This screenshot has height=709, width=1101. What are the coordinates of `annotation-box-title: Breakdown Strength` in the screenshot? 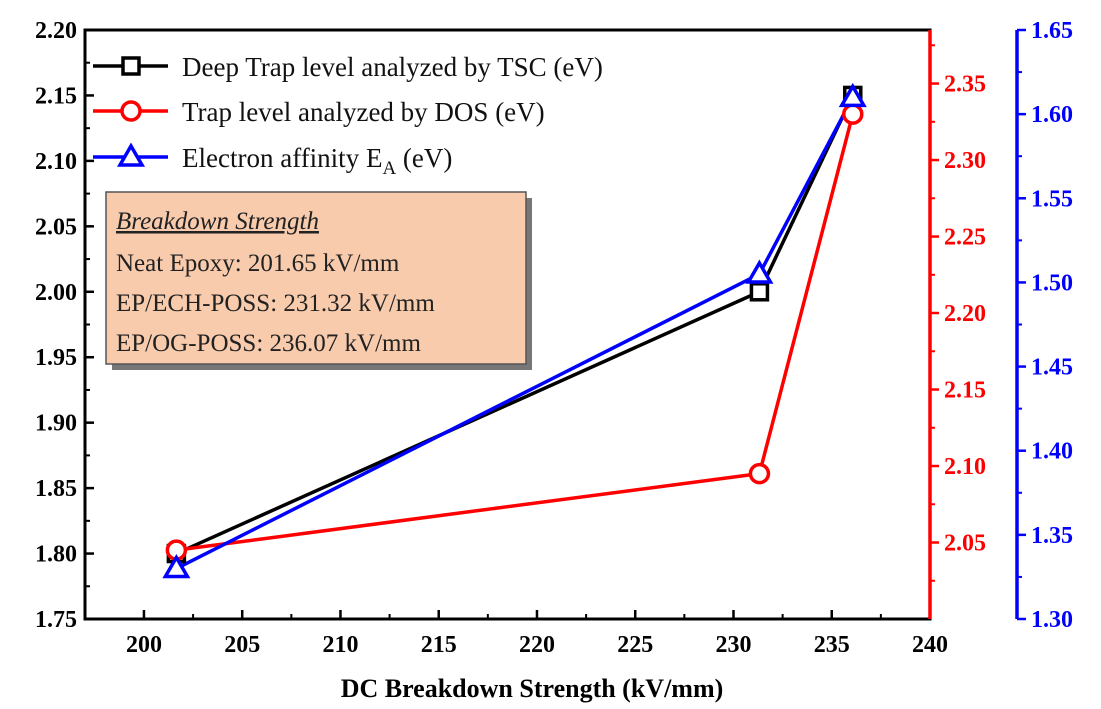 It's located at (217, 221).